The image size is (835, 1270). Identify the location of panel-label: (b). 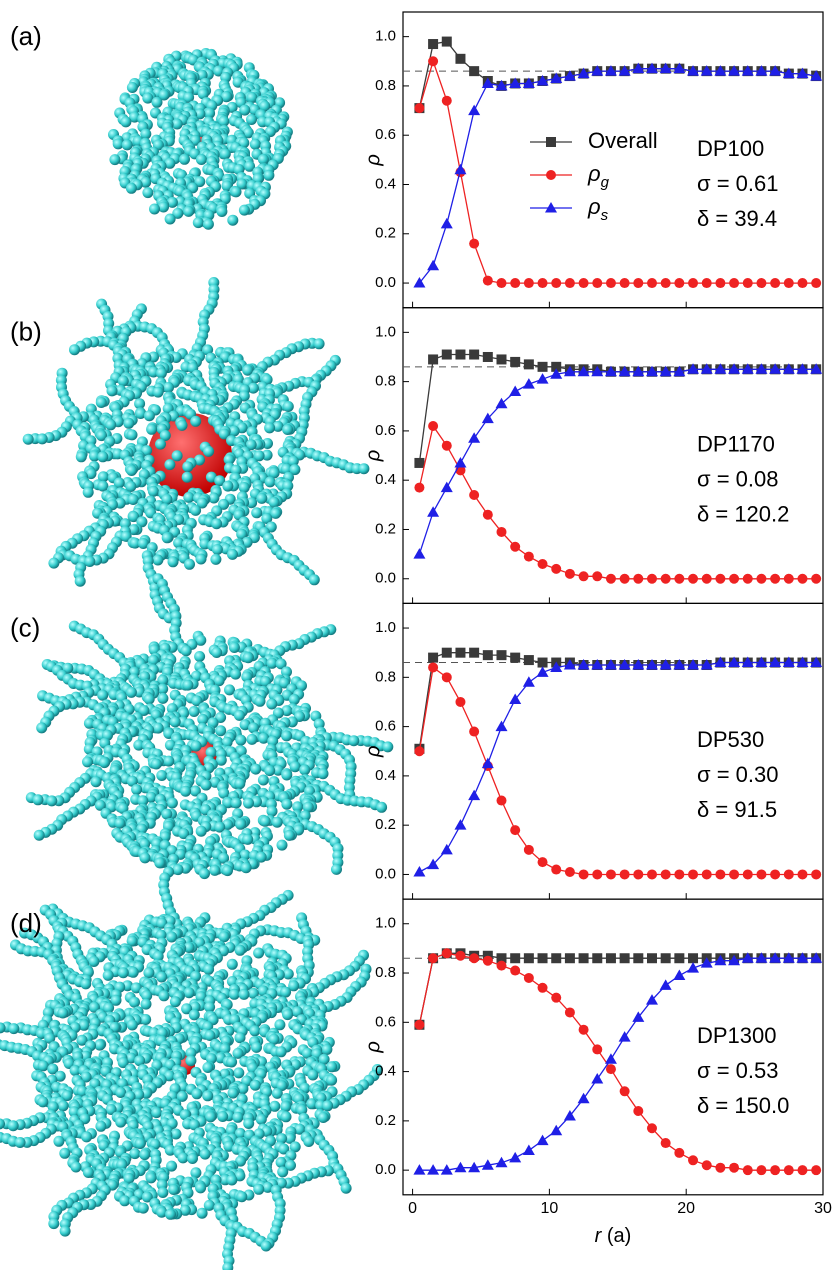
(26, 332).